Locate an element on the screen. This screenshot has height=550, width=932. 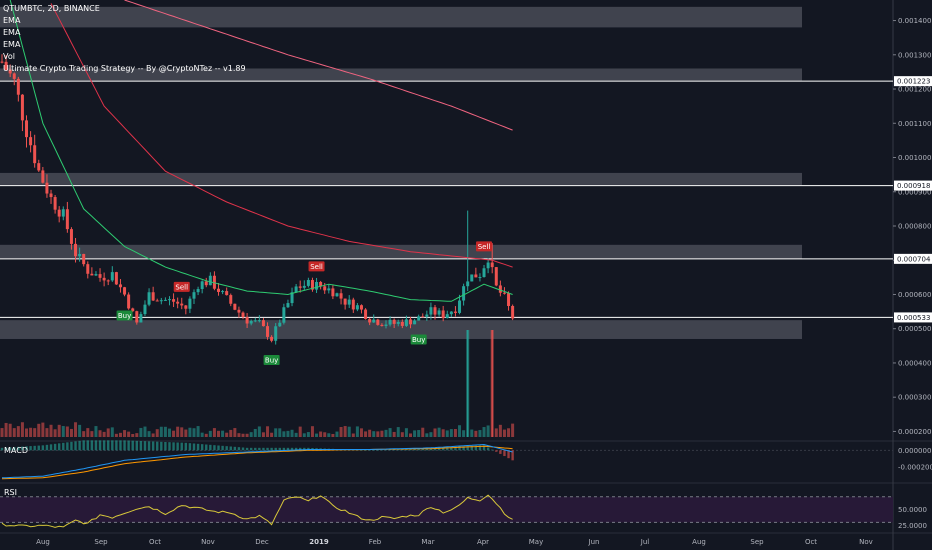
signal-label: Buy is located at coordinates (271, 360).